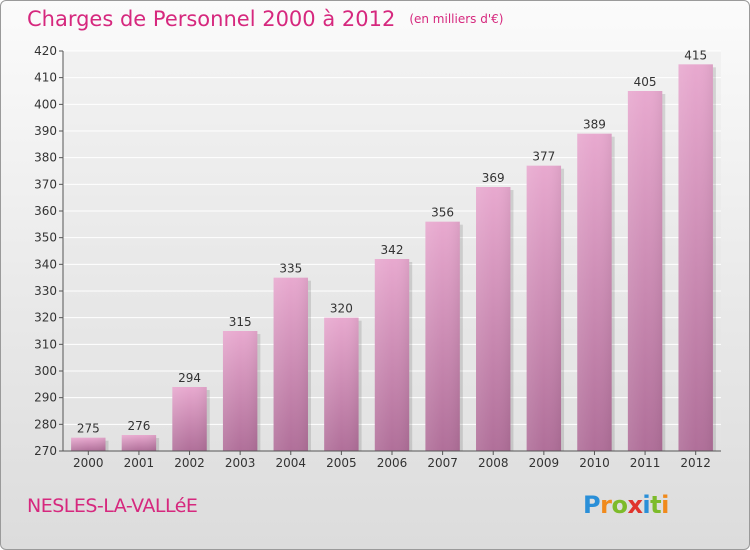  I want to click on chart-subtitle: (en milliers d'€), so click(456, 19).